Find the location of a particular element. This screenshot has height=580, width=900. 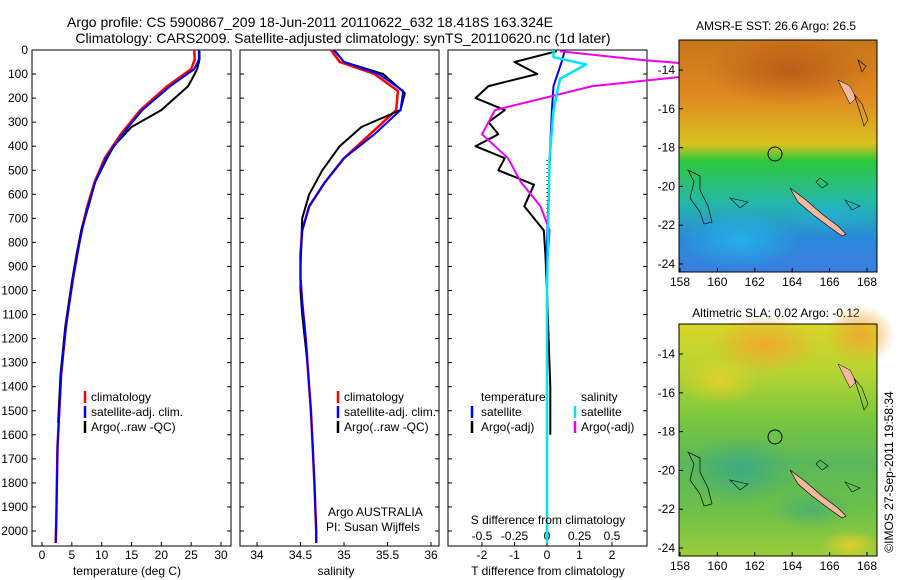

map-y-tick-label: -18 is located at coordinates (667, 432).